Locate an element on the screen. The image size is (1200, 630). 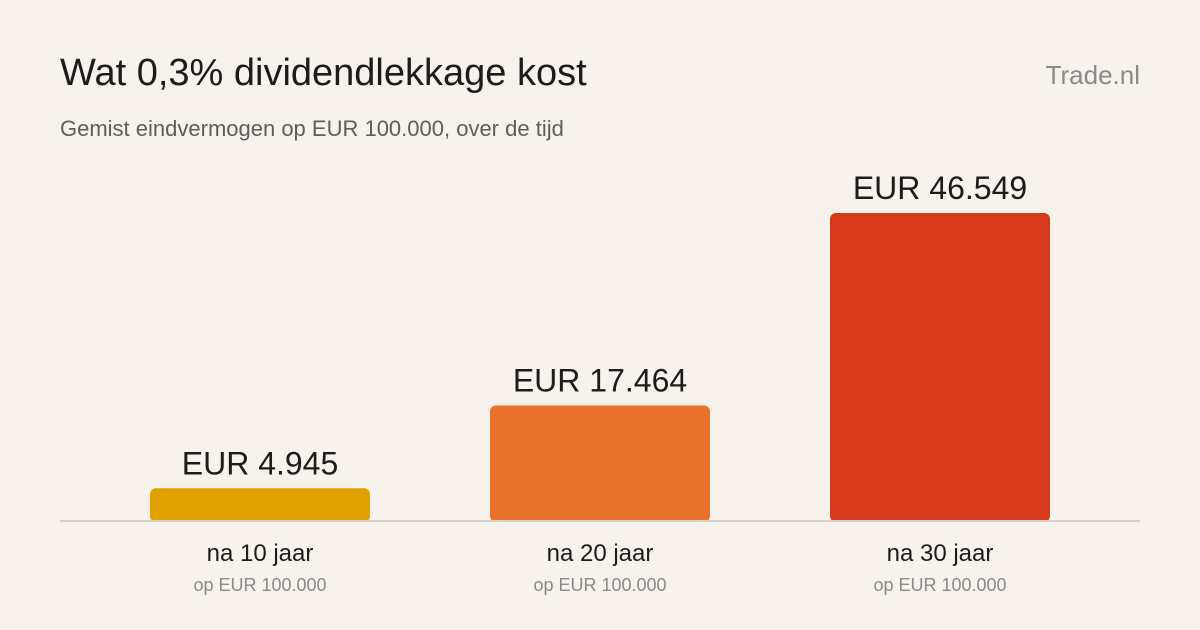
category-label-3: na 30 jaar is located at coordinates (940, 553).